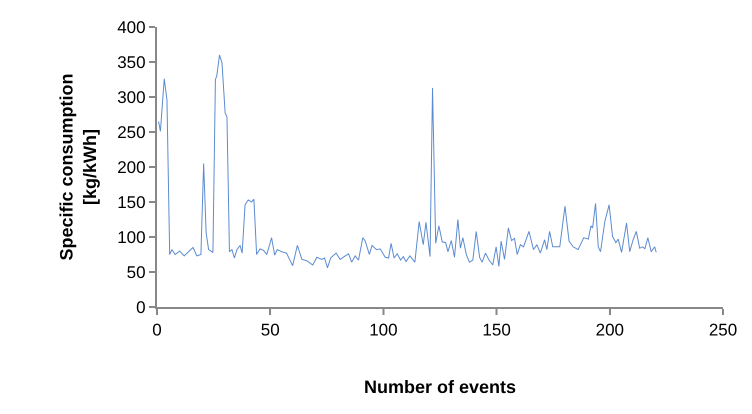 The image size is (752, 414). What do you see at coordinates (131, 167) in the screenshot?
I see `y-tick-label: 200` at bounding box center [131, 167].